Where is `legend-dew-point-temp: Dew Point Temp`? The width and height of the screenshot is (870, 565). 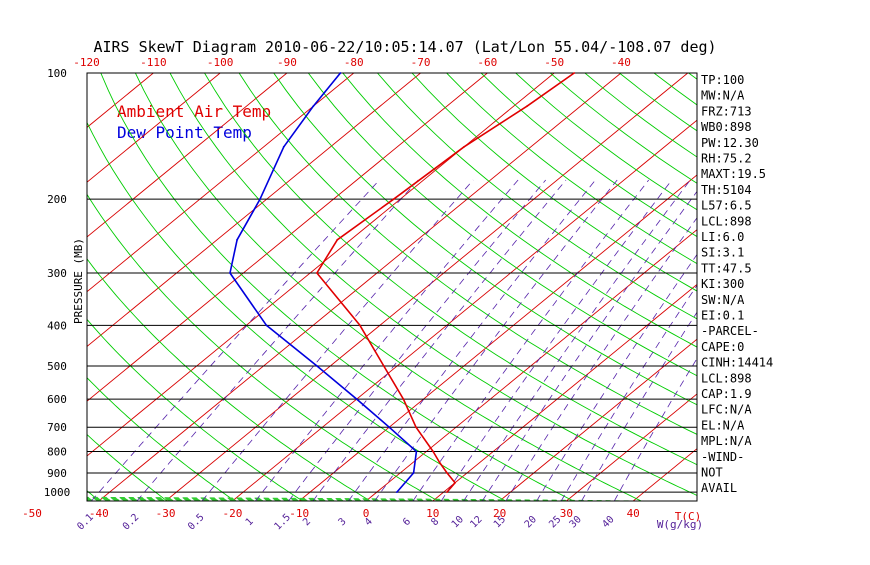 legend-dew-point-temp: Dew Point Temp is located at coordinates (184, 132).